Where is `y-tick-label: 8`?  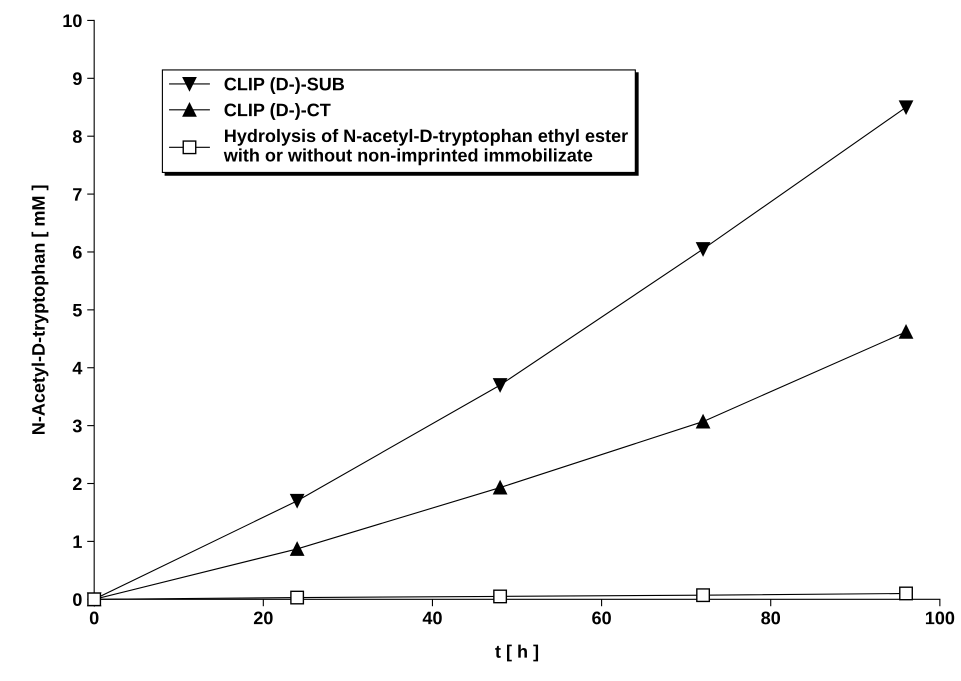
y-tick-label: 8 is located at coordinates (77, 136).